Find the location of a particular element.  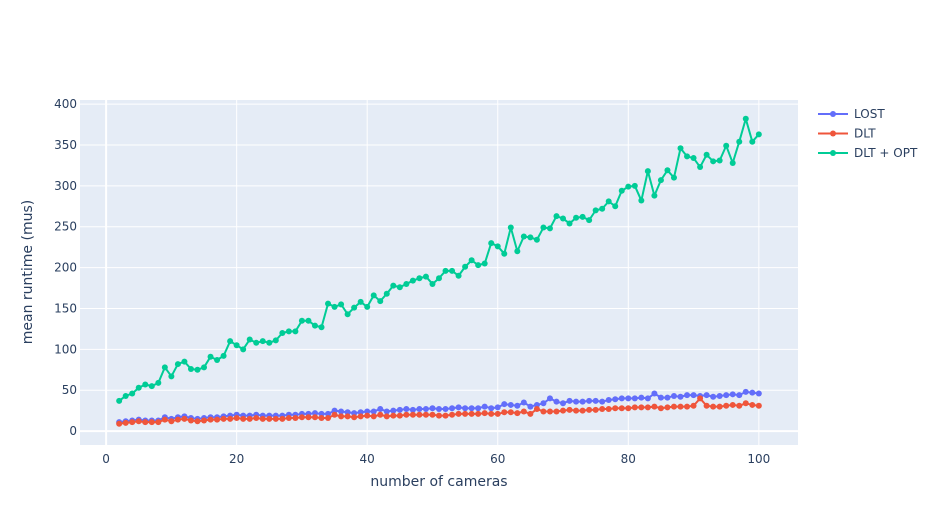

legend-item-dlt-opt: DLT + OPT is located at coordinates (868, 153).